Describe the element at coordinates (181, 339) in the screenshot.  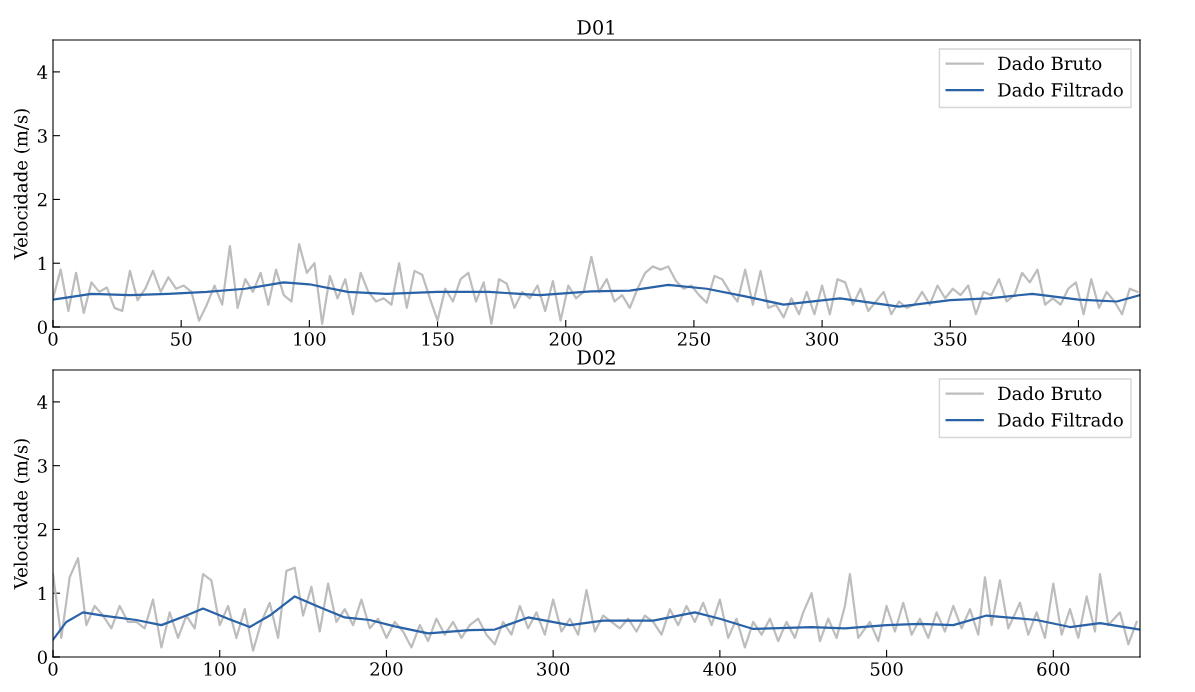
I see `x-tick-label: 50` at that location.